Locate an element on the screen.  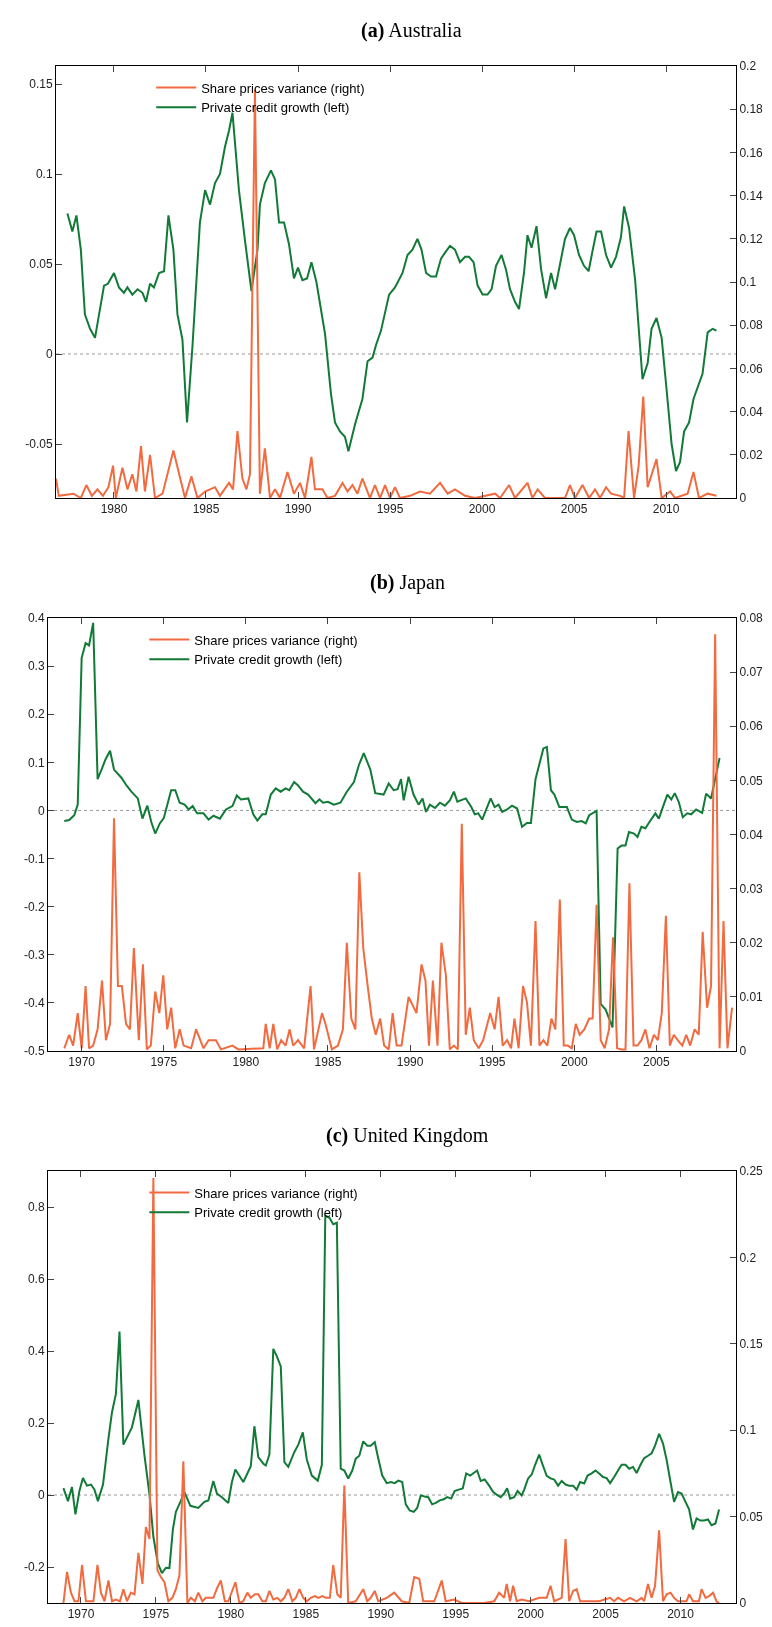
y-tick-label: -0.1 is located at coordinates (34, 858).